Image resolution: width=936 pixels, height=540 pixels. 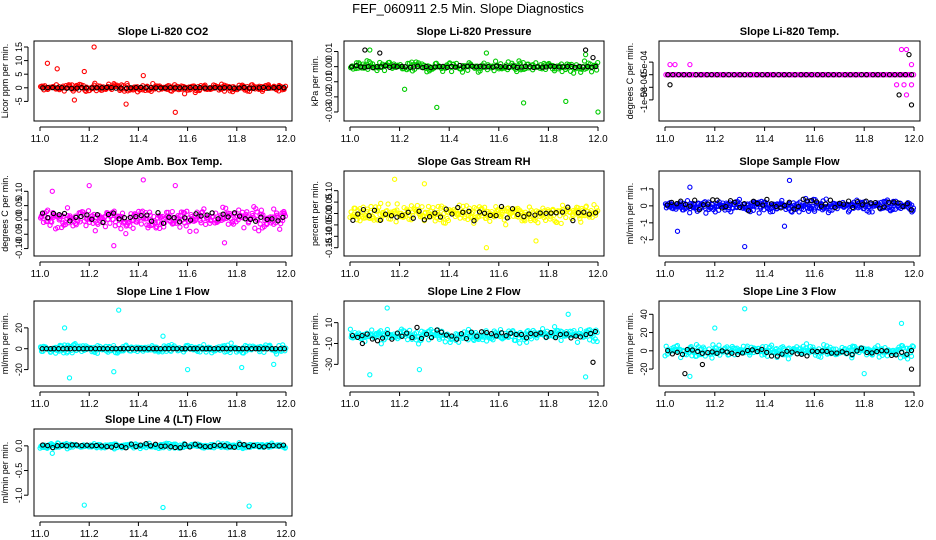 I want to click on x-tick-label: 11.2, so click(x=89, y=534).